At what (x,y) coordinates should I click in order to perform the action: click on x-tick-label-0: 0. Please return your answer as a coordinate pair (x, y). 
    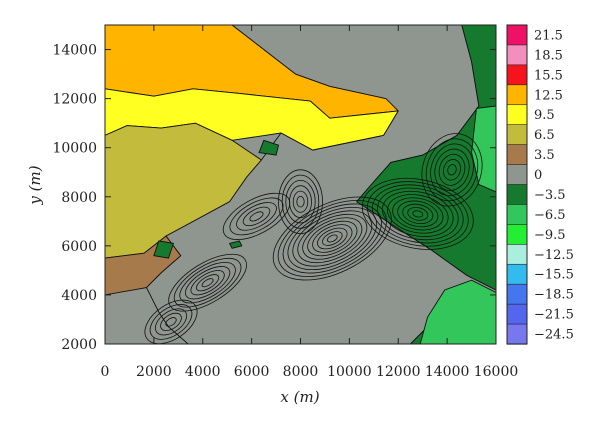
    Looking at the image, I should click on (105, 372).